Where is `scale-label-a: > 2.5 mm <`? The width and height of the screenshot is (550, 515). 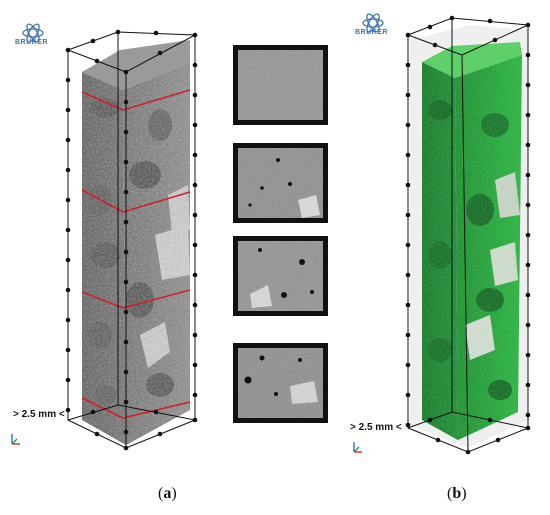 scale-label-a: > 2.5 mm < is located at coordinates (39, 414).